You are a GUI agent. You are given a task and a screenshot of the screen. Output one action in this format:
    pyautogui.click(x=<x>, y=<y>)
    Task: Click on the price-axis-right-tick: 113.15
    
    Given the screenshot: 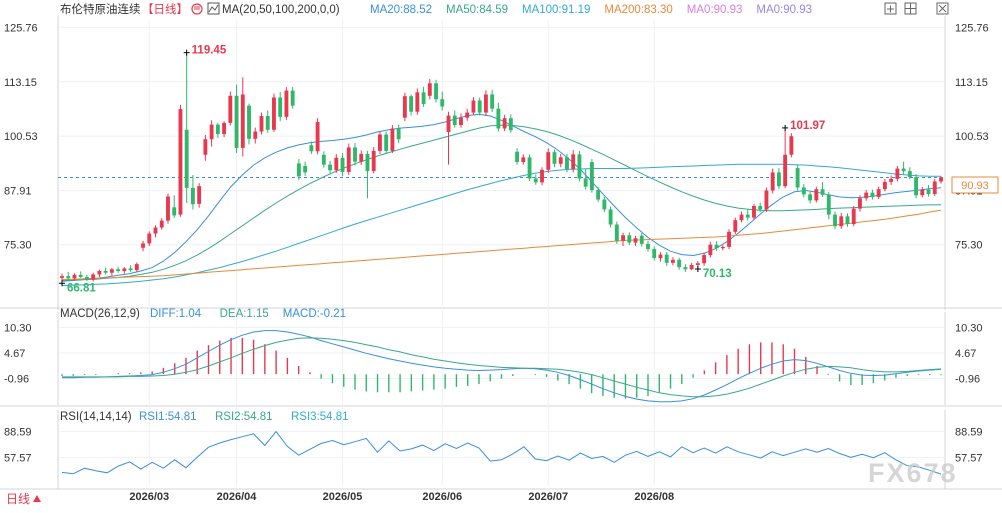 What is the action you would take?
    pyautogui.click(x=971, y=83)
    